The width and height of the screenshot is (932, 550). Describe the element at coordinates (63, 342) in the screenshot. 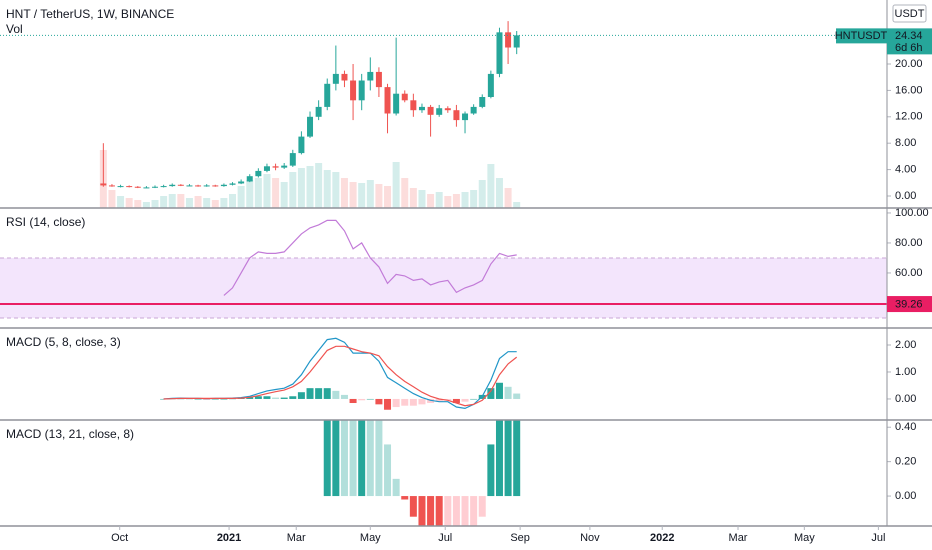

I see `pane-title: MACD (5, 8, close, 3)` at that location.